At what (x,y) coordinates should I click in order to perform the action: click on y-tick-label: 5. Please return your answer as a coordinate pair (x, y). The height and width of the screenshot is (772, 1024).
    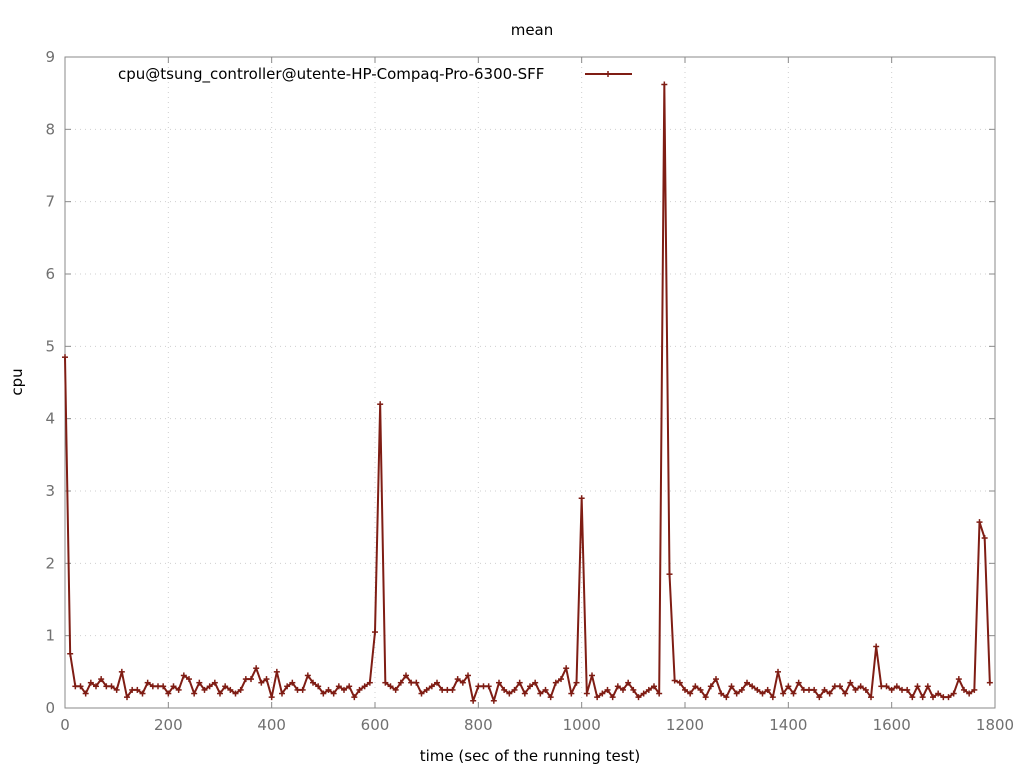
    Looking at the image, I should click on (50, 346).